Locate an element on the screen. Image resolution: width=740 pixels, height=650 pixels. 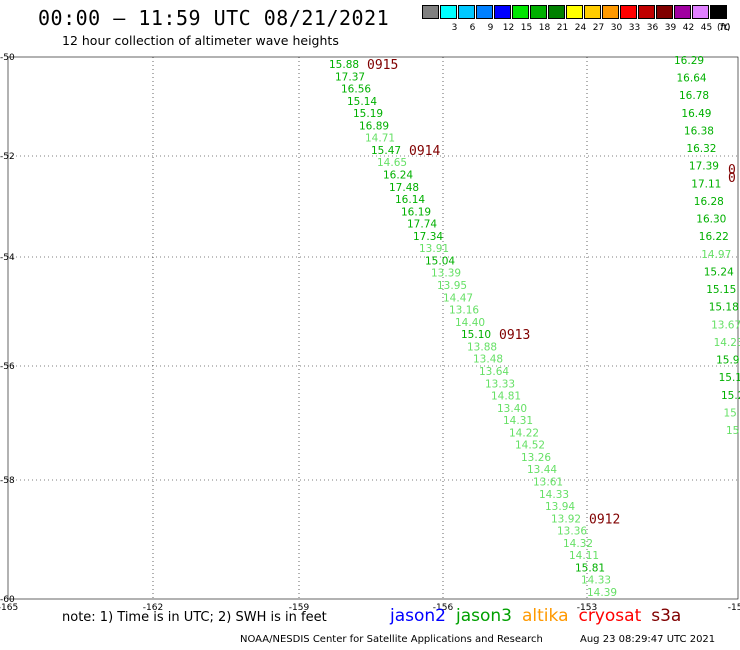
satellite-name: jason3 is located at coordinates (484, 616).